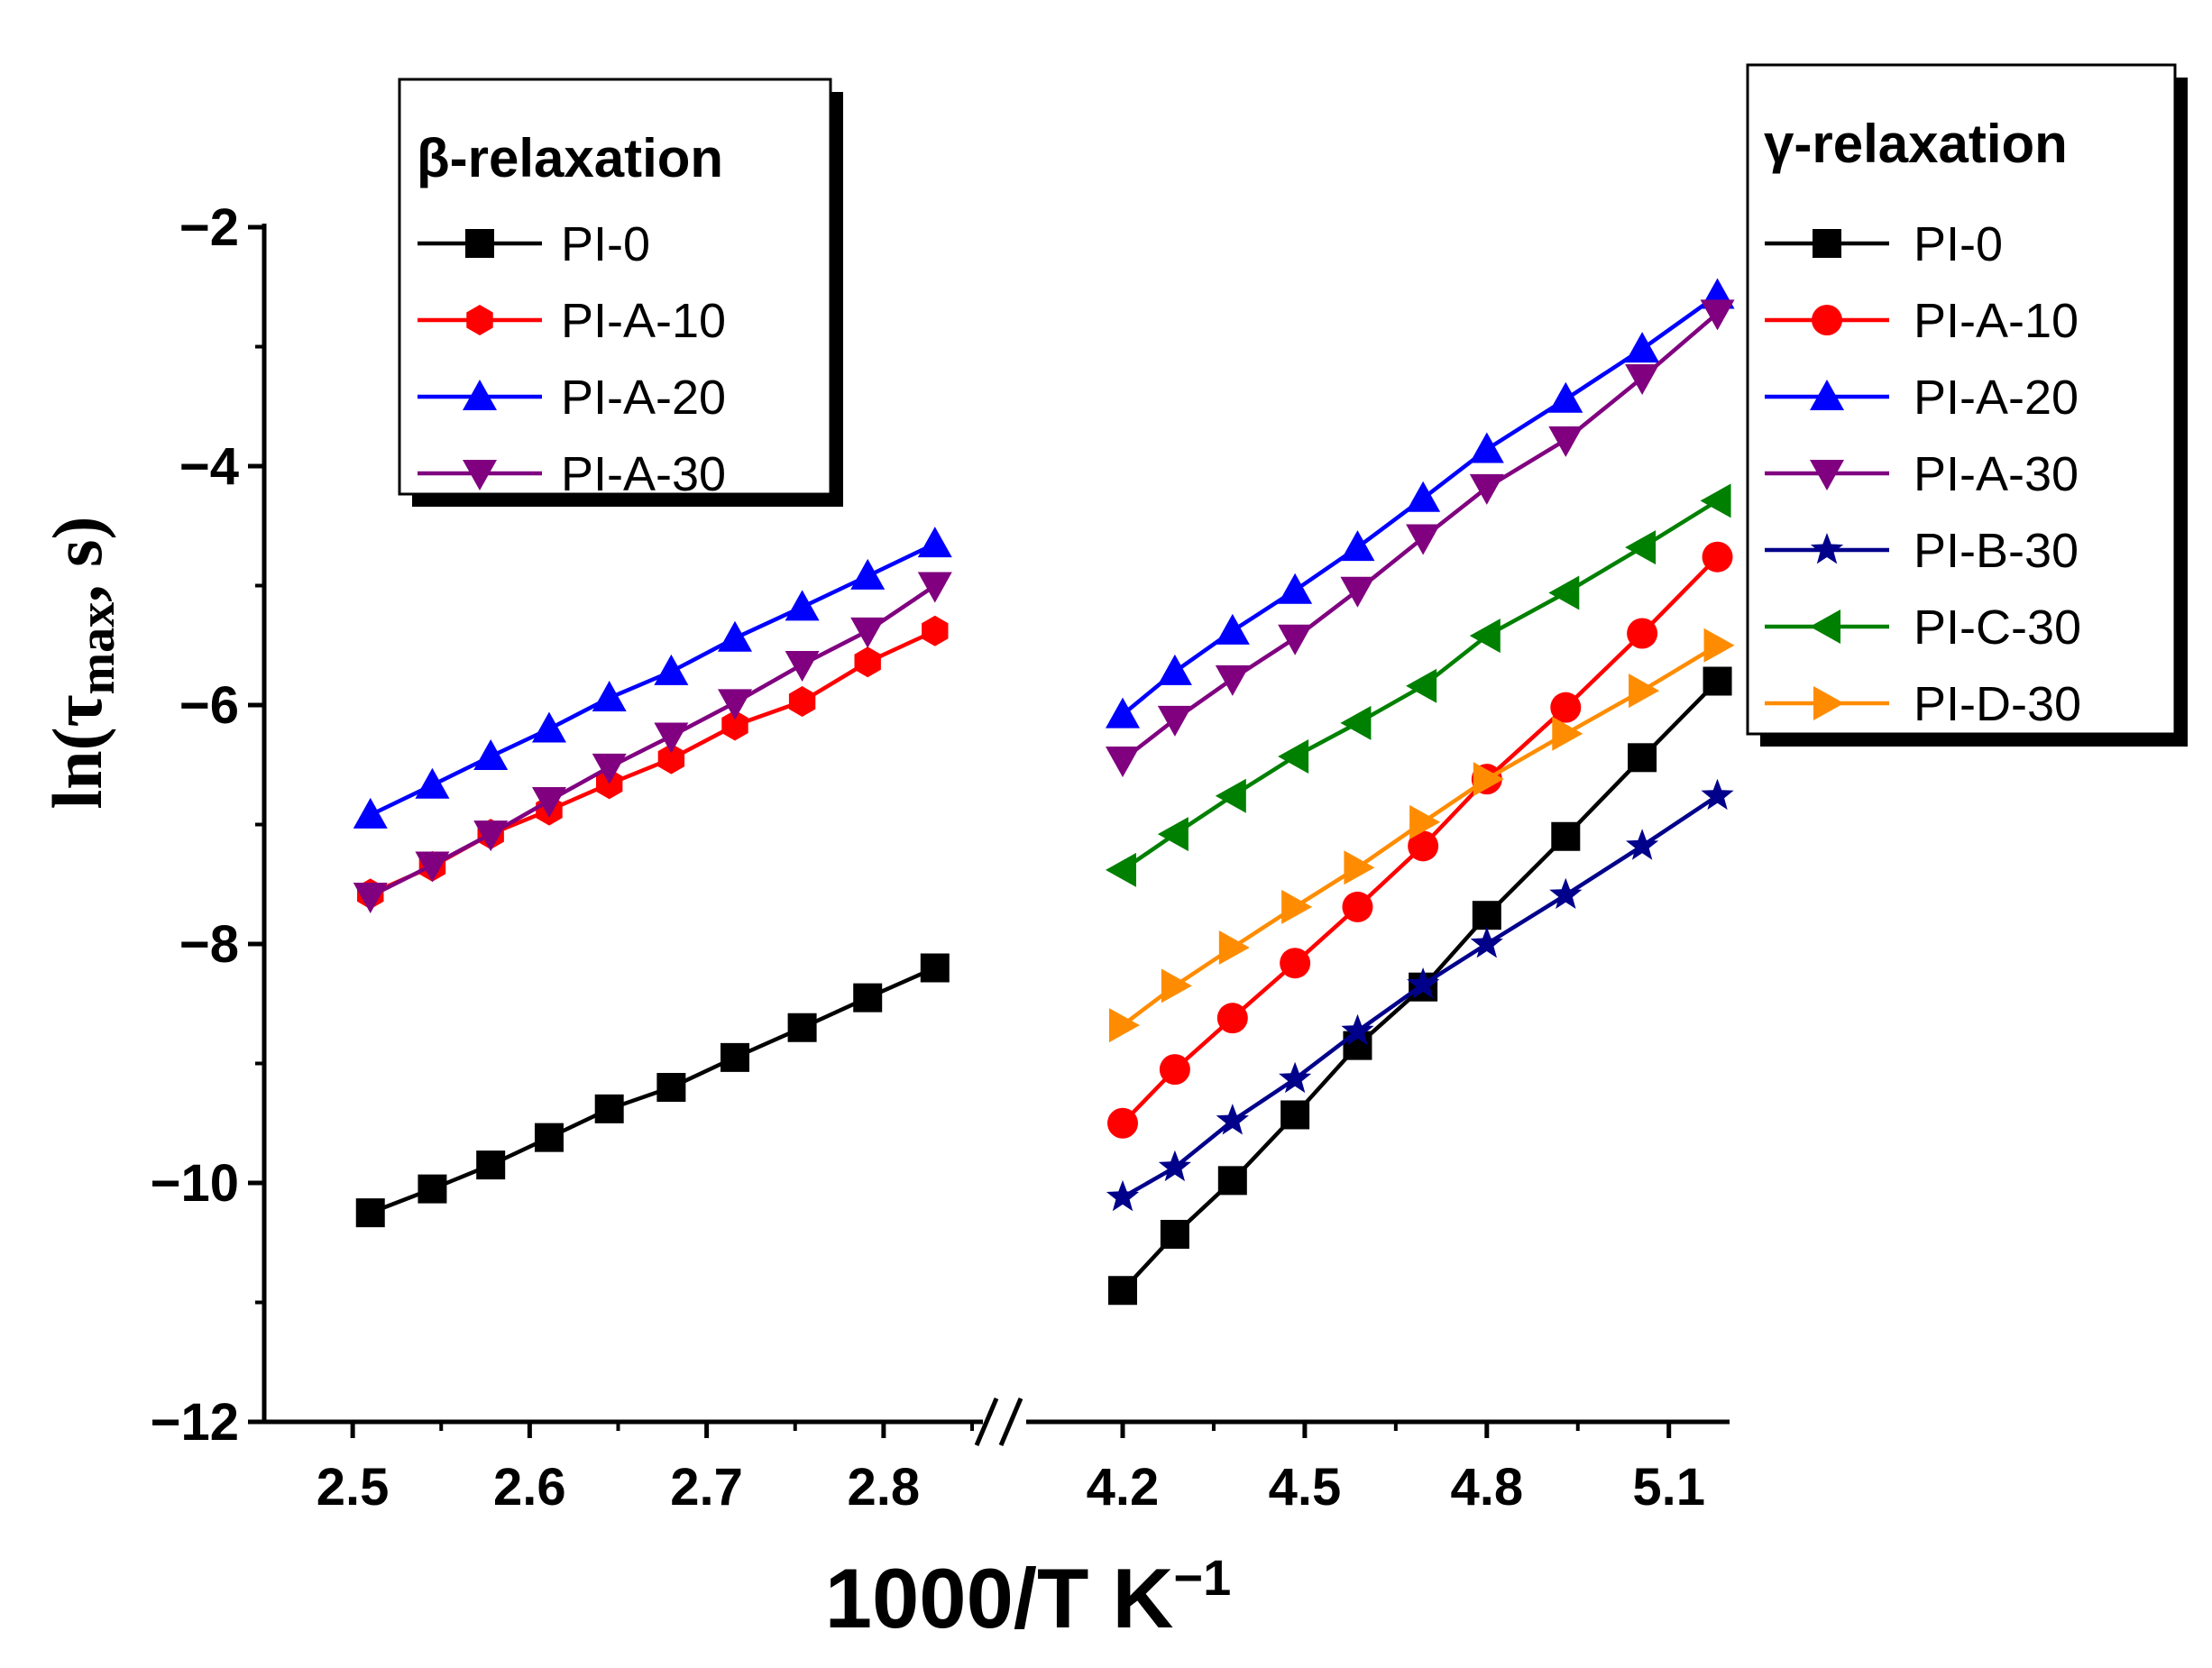  Describe the element at coordinates (209, 227) in the screenshot. I see `y-tick-label: −2` at that location.